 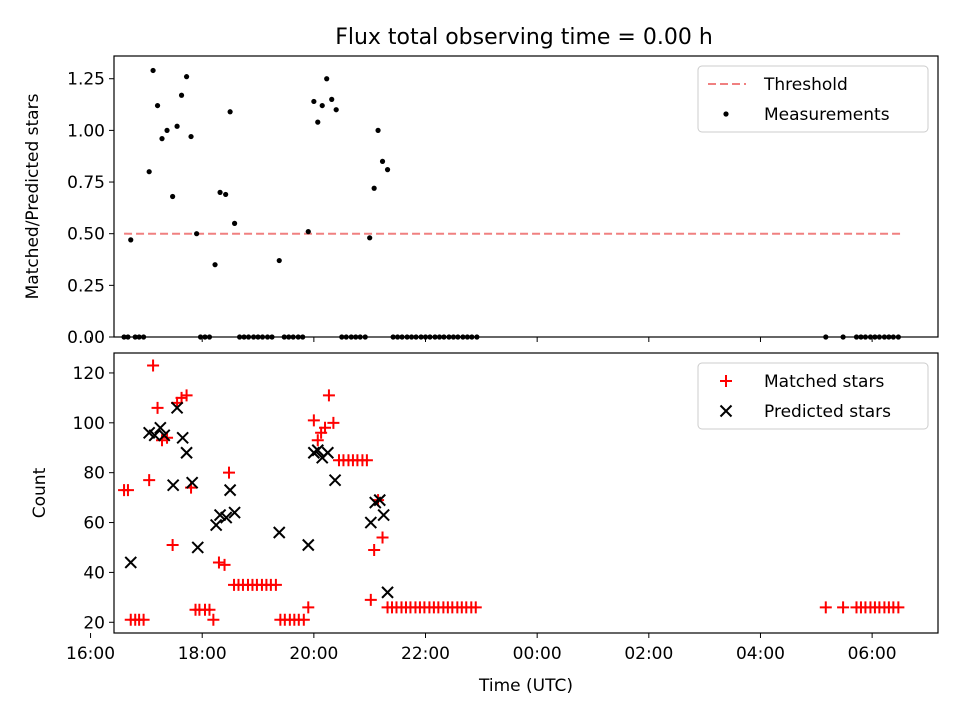 I want to click on x-tick-label: 02:00, so click(x=648, y=654).